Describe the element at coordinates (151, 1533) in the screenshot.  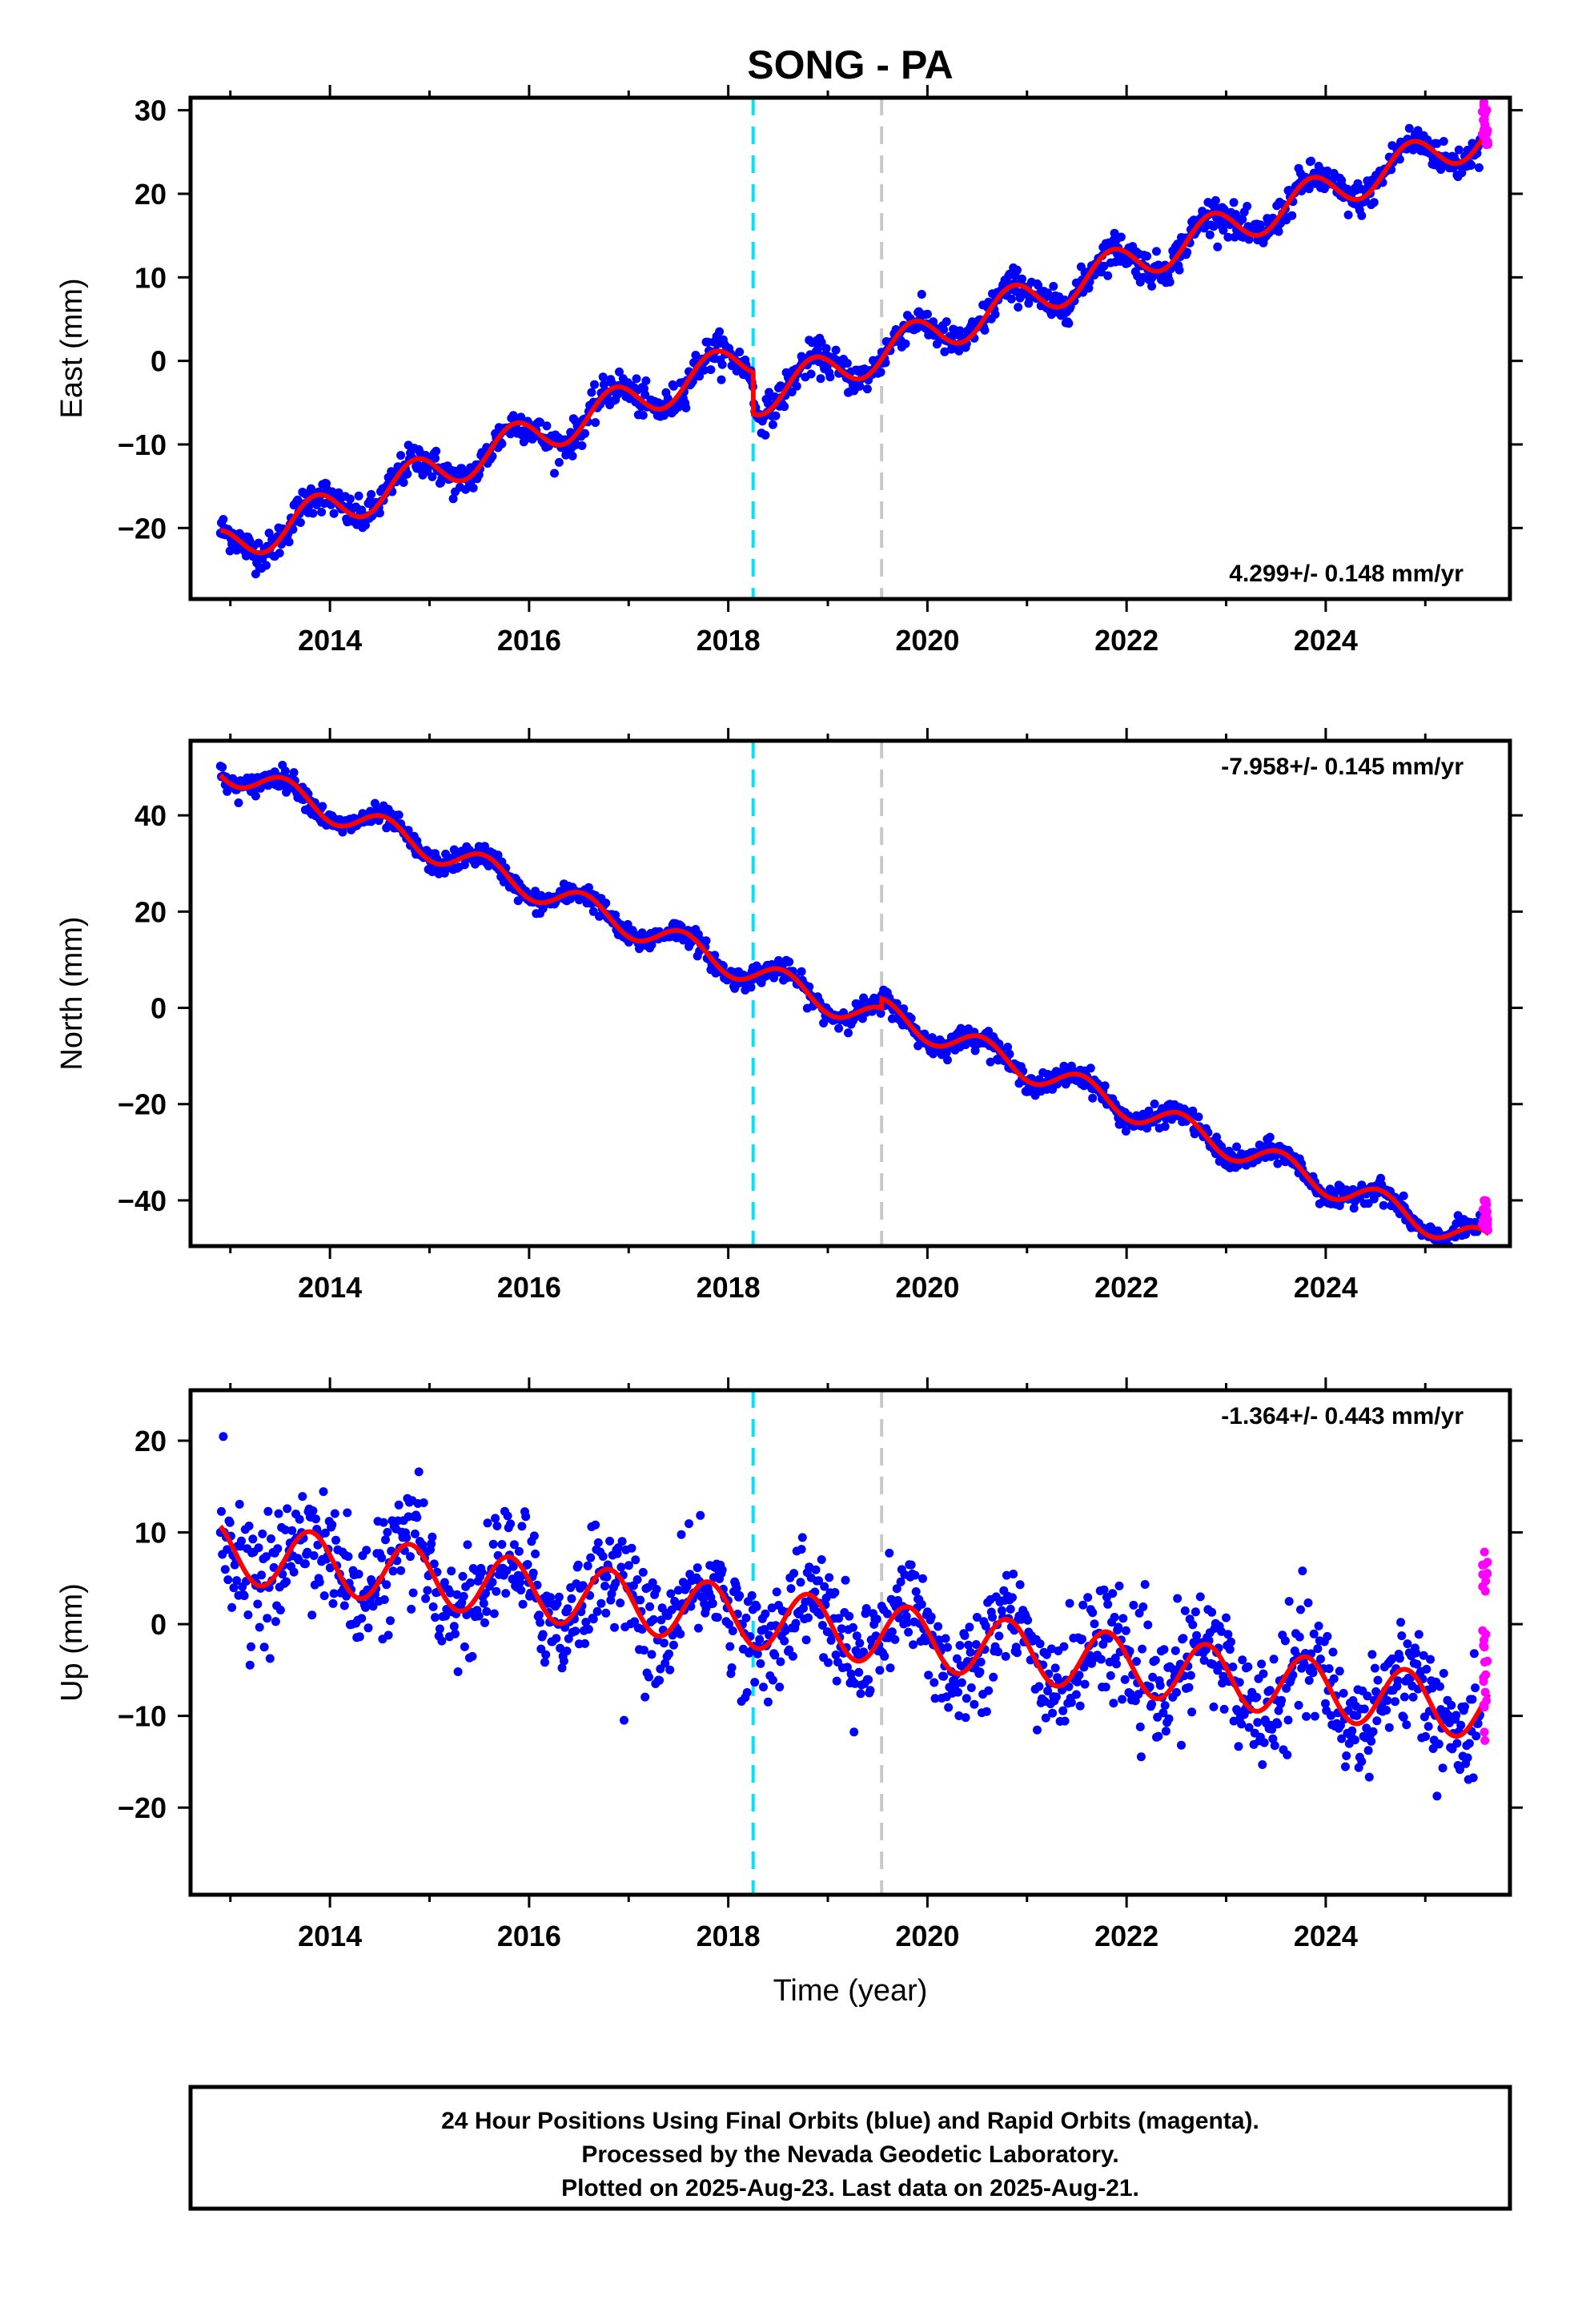
I see `up-y-tick-label: 10` at that location.